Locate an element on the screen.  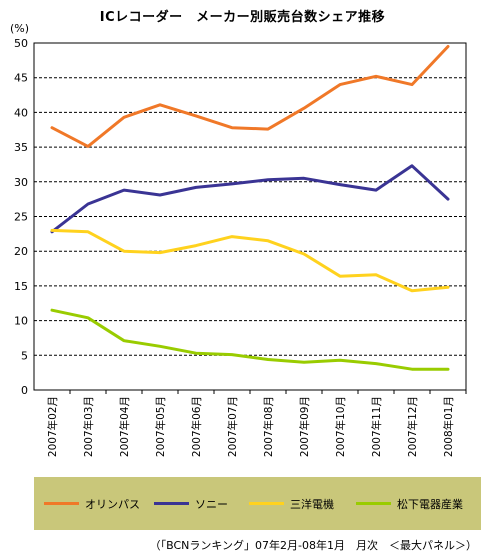
y-tick-label: 35 is located at coordinates (21, 147).